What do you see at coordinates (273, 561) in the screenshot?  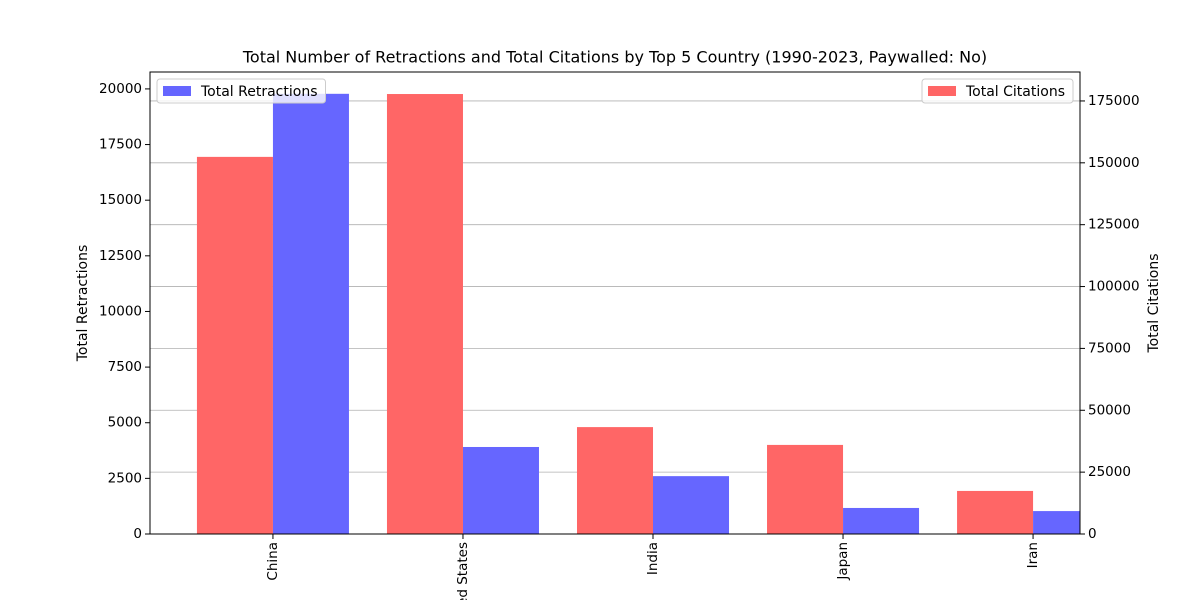 I see `x-tick-label: China` at bounding box center [273, 561].